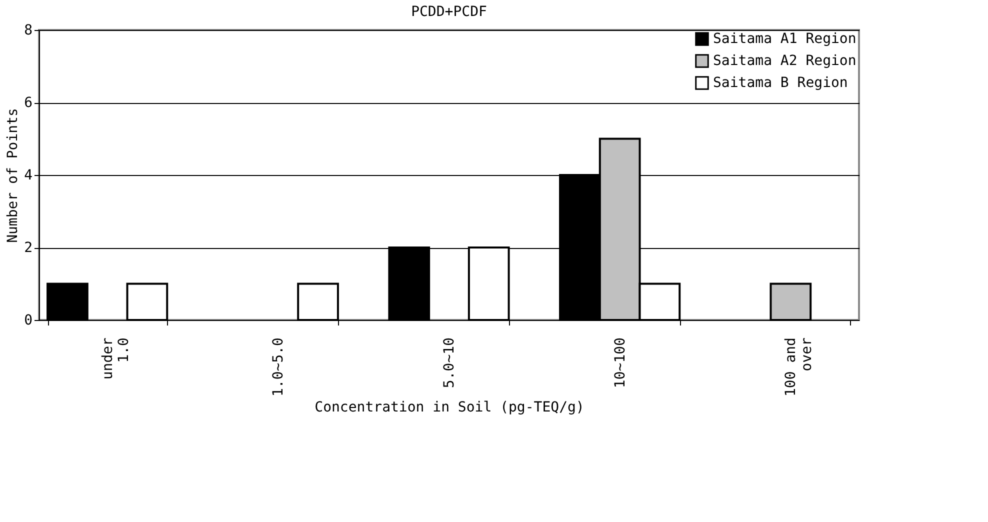 The image size is (988, 522). I want to click on y-tick-label: 6, so click(28, 103).